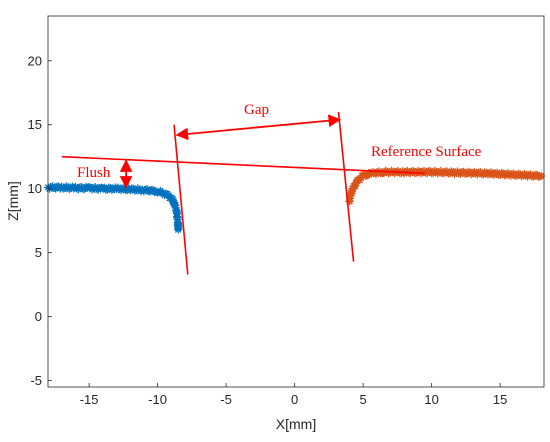  Describe the element at coordinates (296, 424) in the screenshot. I see `x-axis-label: X[mm]` at that location.